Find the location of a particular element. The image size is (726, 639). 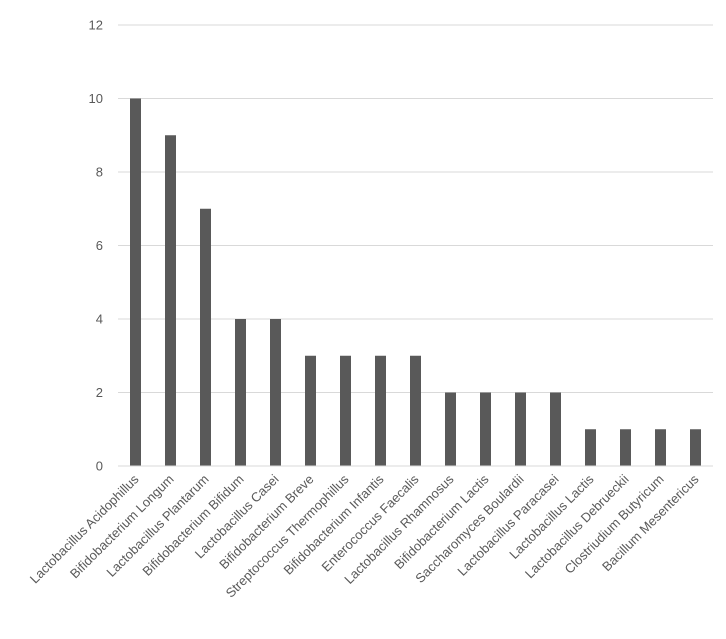

y-tick-label: 0 is located at coordinates (99, 466).